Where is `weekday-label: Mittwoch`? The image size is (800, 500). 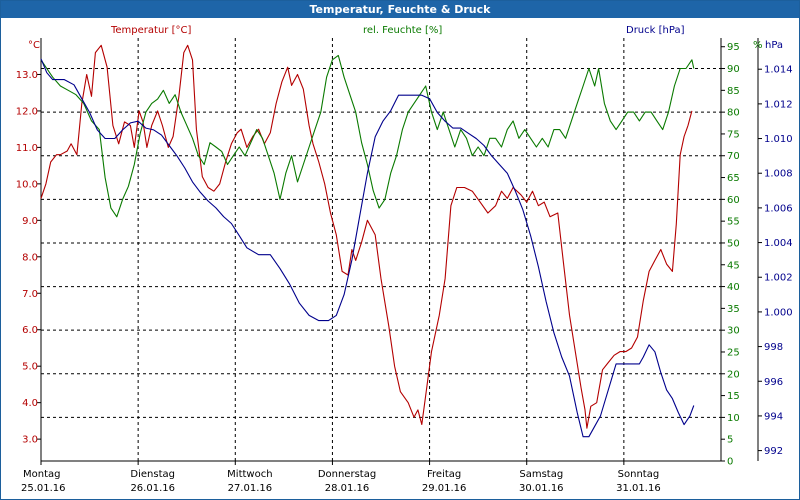 weekday-label: Mittwoch is located at coordinates (249, 474).